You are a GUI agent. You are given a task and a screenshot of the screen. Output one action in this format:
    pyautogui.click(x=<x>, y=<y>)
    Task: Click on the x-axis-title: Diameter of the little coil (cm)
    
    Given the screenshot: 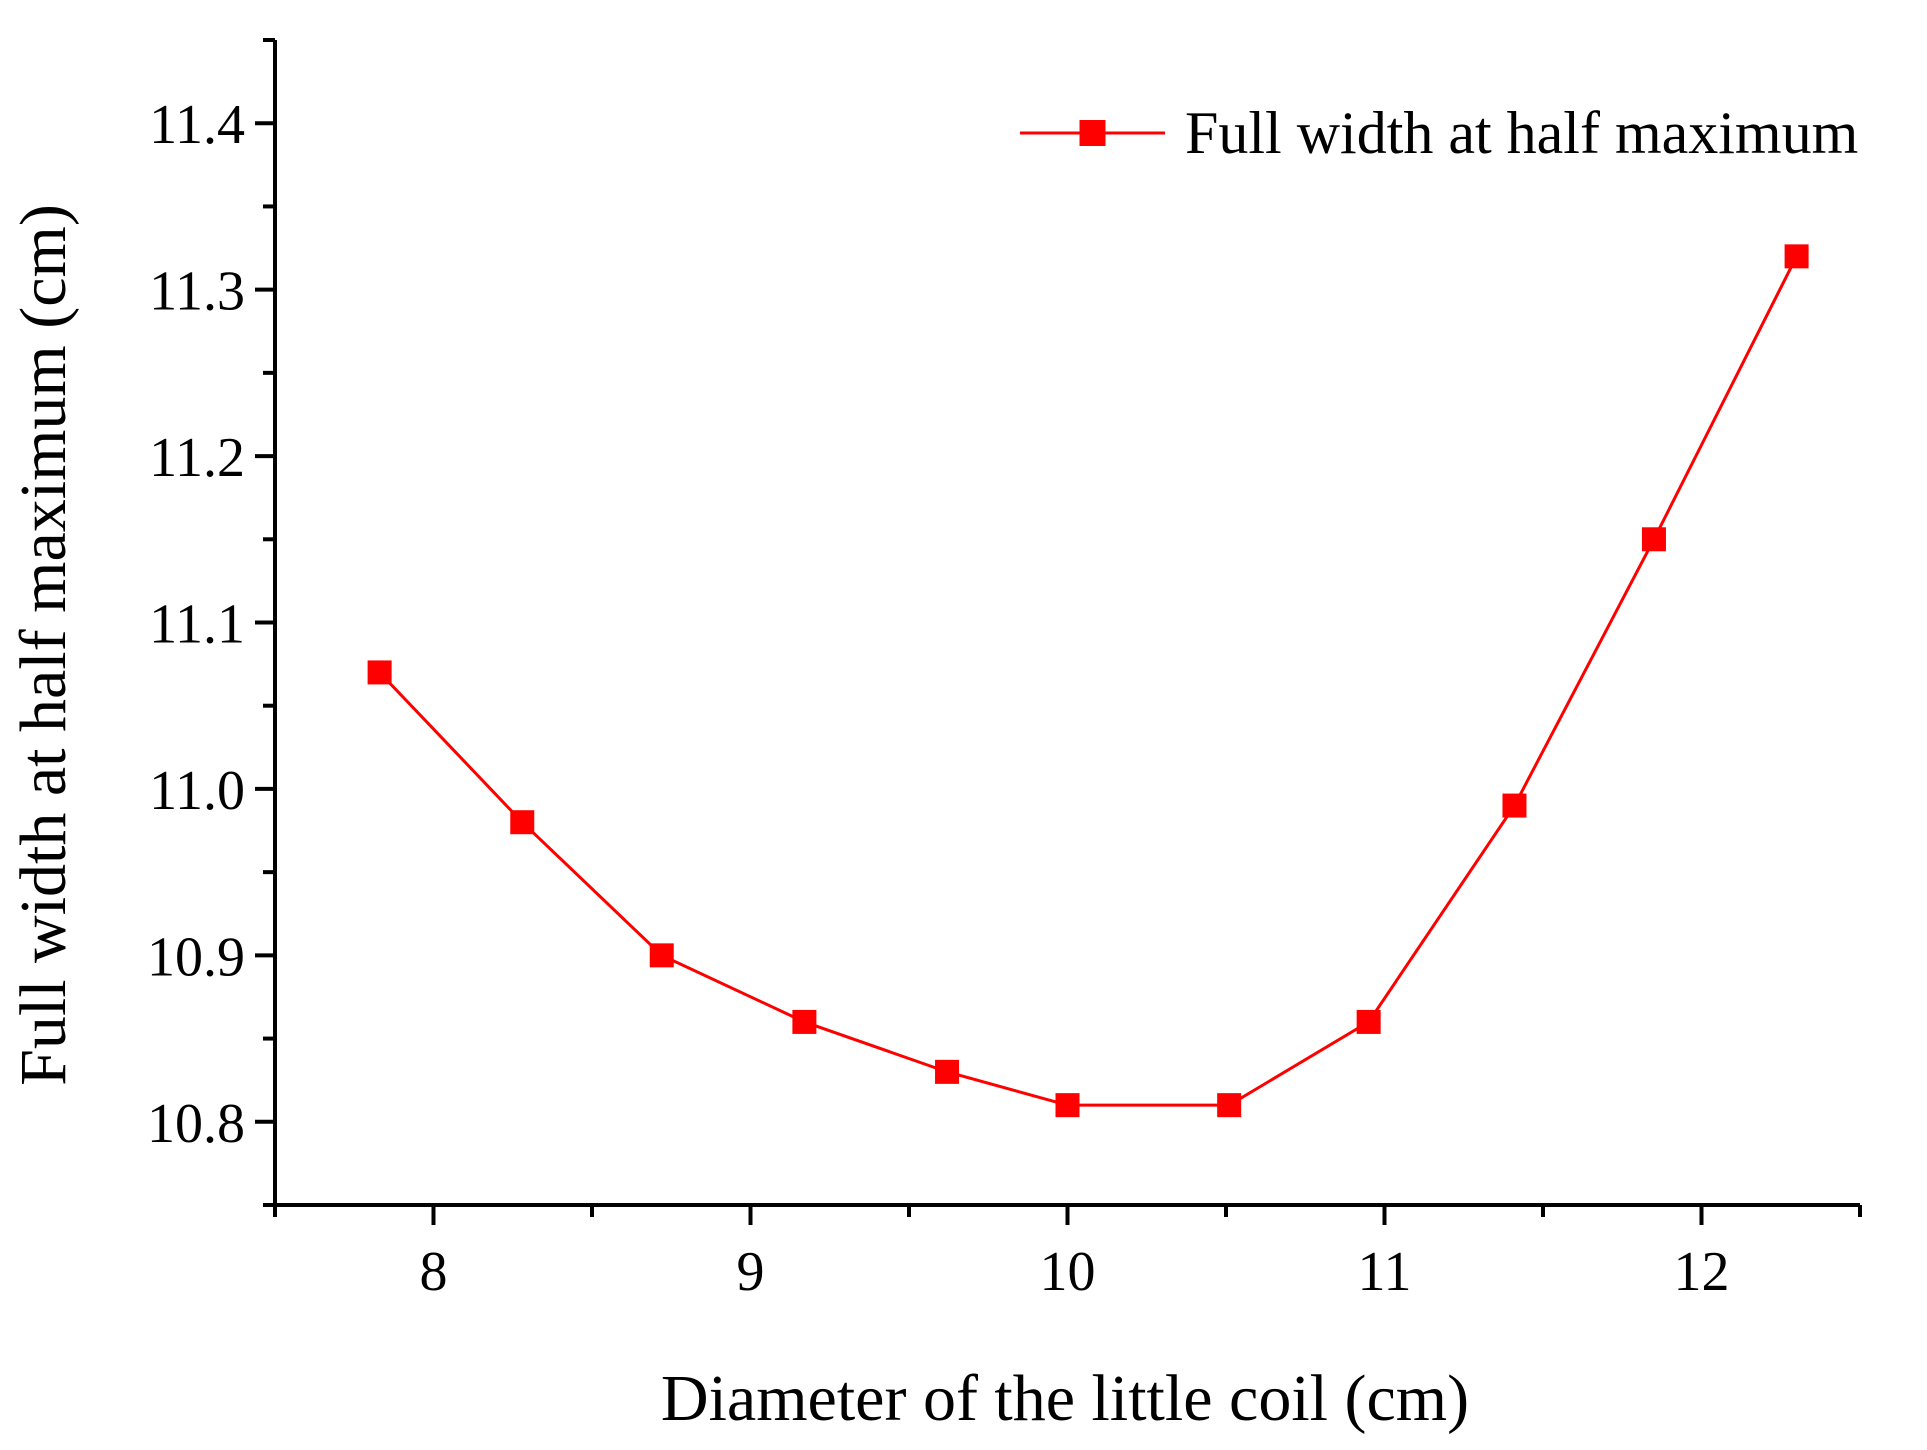 What is the action you would take?
    pyautogui.click(x=1065, y=1398)
    